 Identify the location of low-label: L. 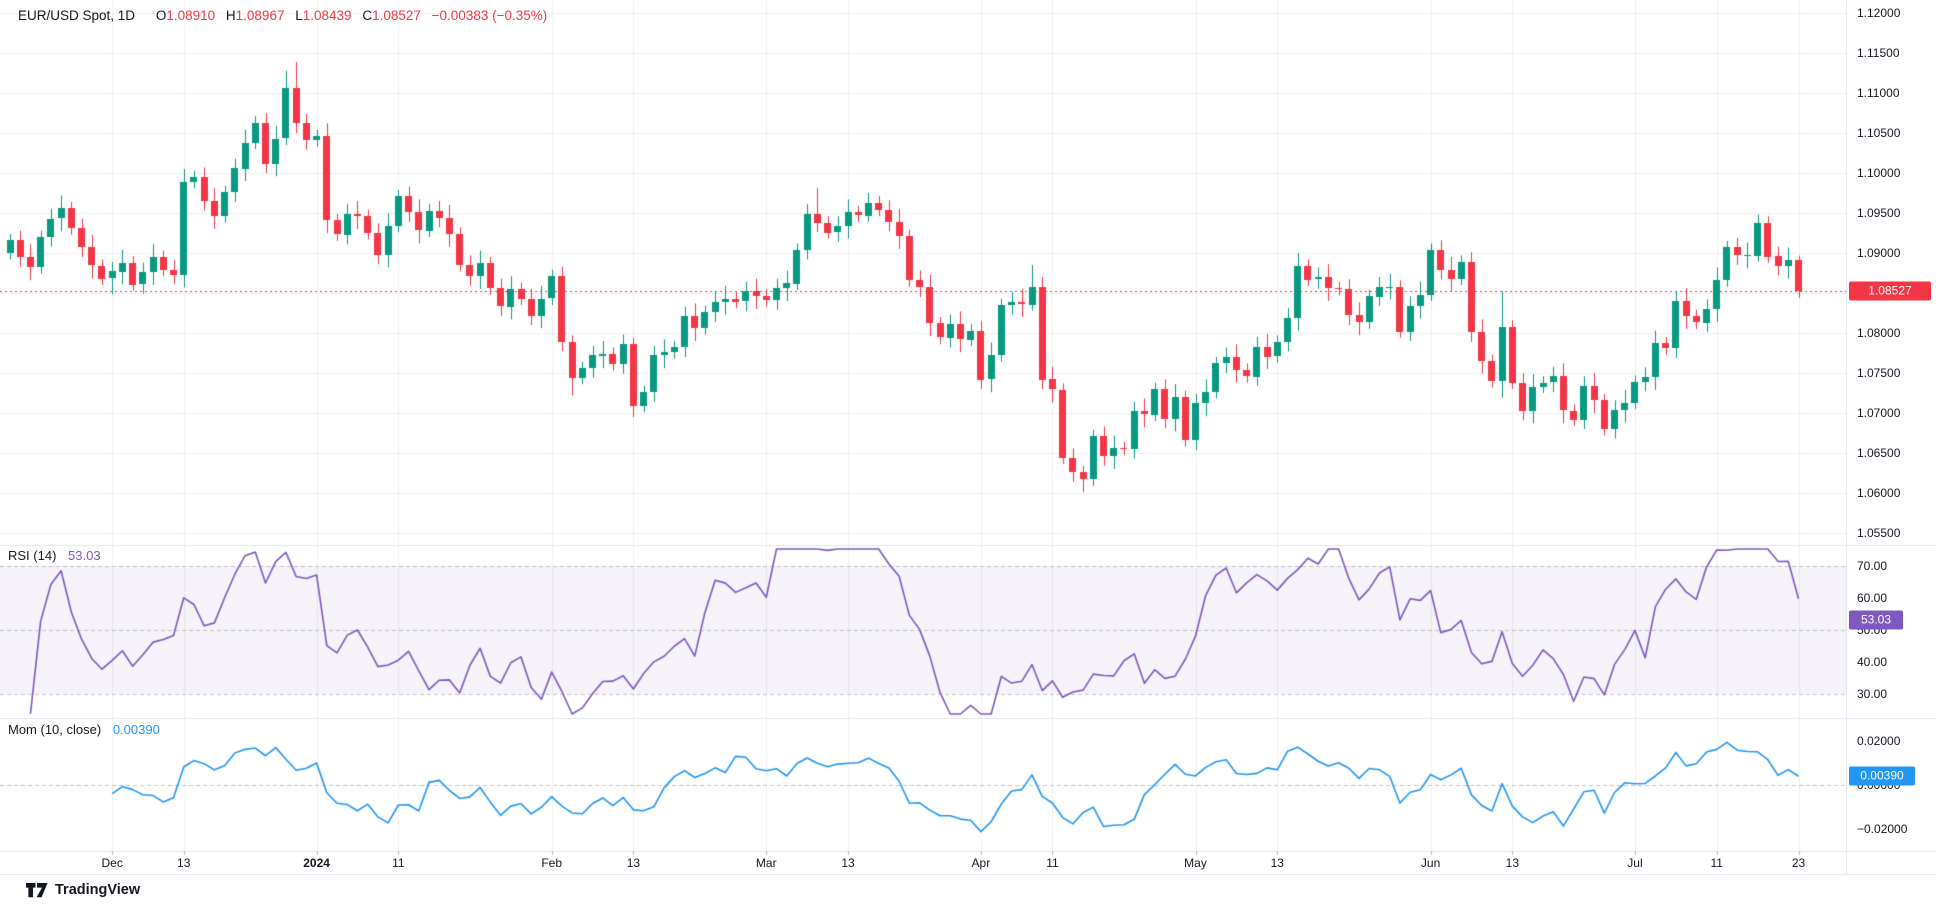
(299, 15).